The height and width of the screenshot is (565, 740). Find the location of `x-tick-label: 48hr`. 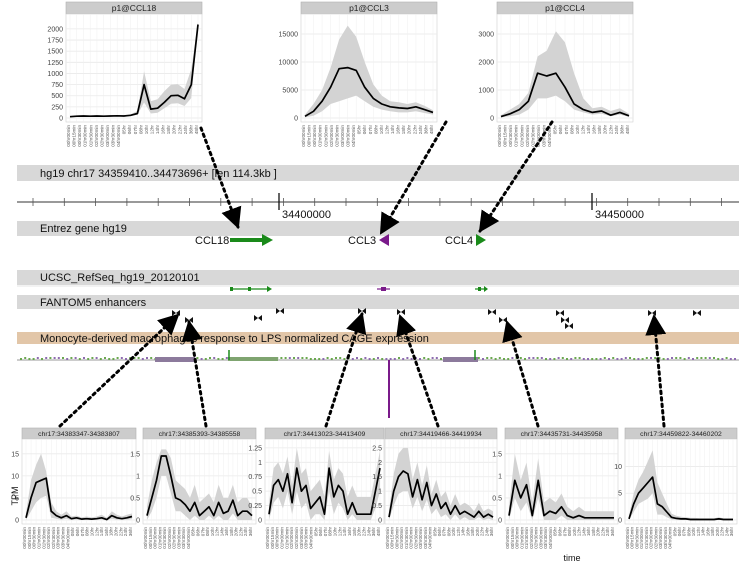

x-tick-label: 48hr is located at coordinates (431, 130).